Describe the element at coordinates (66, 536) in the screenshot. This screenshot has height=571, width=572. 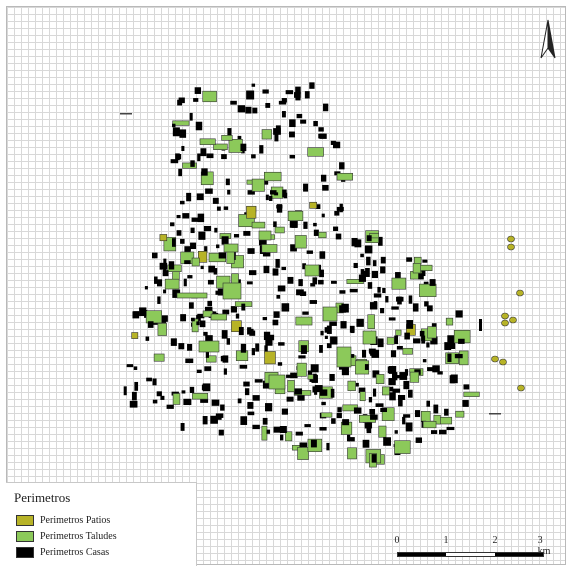
I see `legend-item-taludes: Perimetros Taludes` at that location.